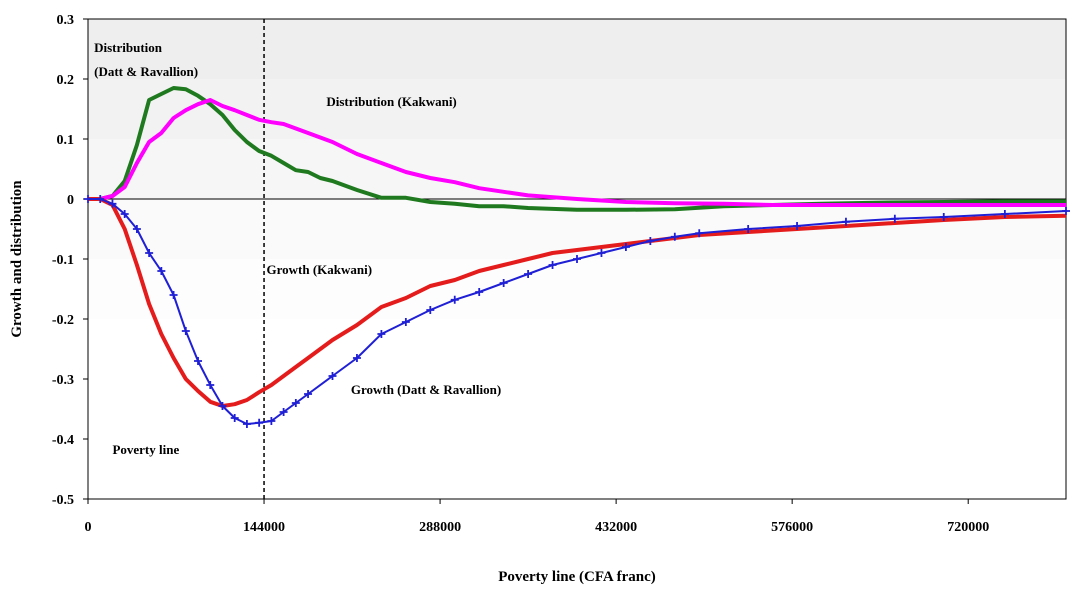  I want to click on annotation-label: Distribution, so click(128, 47).